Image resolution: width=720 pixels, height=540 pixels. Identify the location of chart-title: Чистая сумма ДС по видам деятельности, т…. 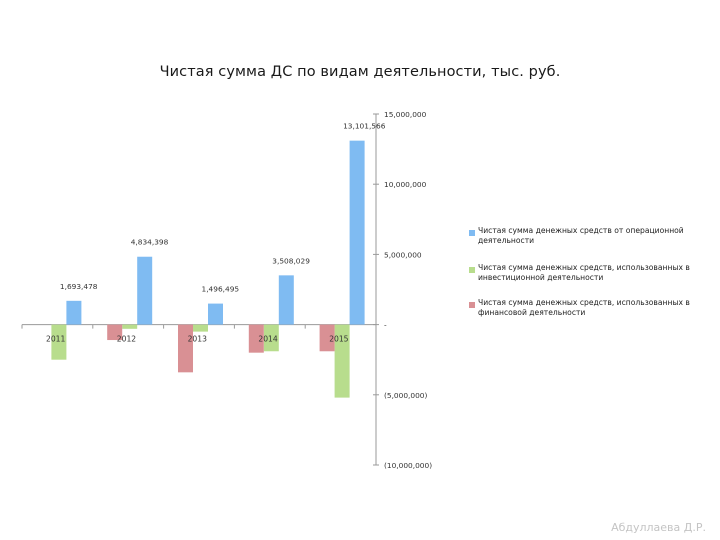
(360, 72).